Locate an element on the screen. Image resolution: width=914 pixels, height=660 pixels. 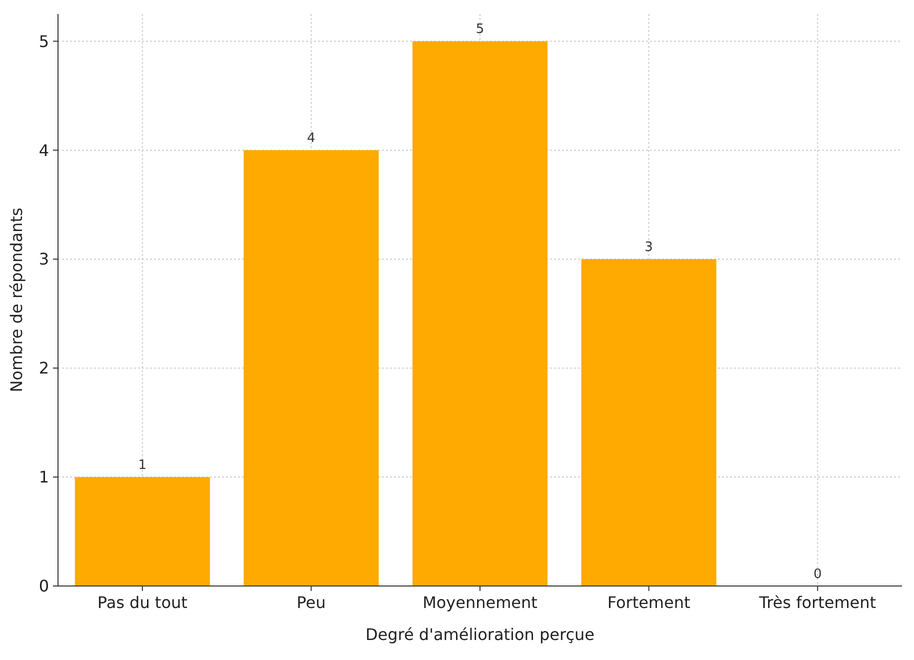
x-axis-title: Degré d'amélioration perçue is located at coordinates (480, 634).